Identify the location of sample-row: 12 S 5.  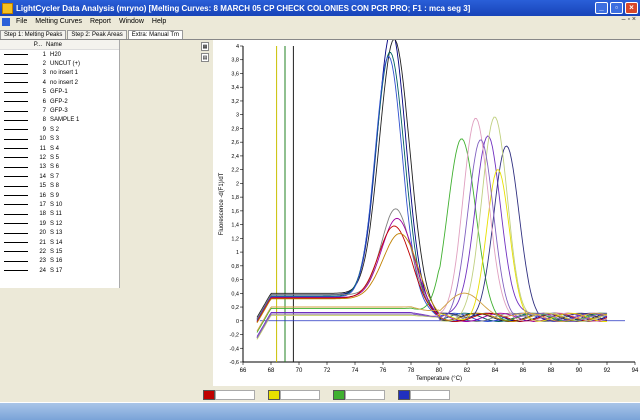
(59, 157).